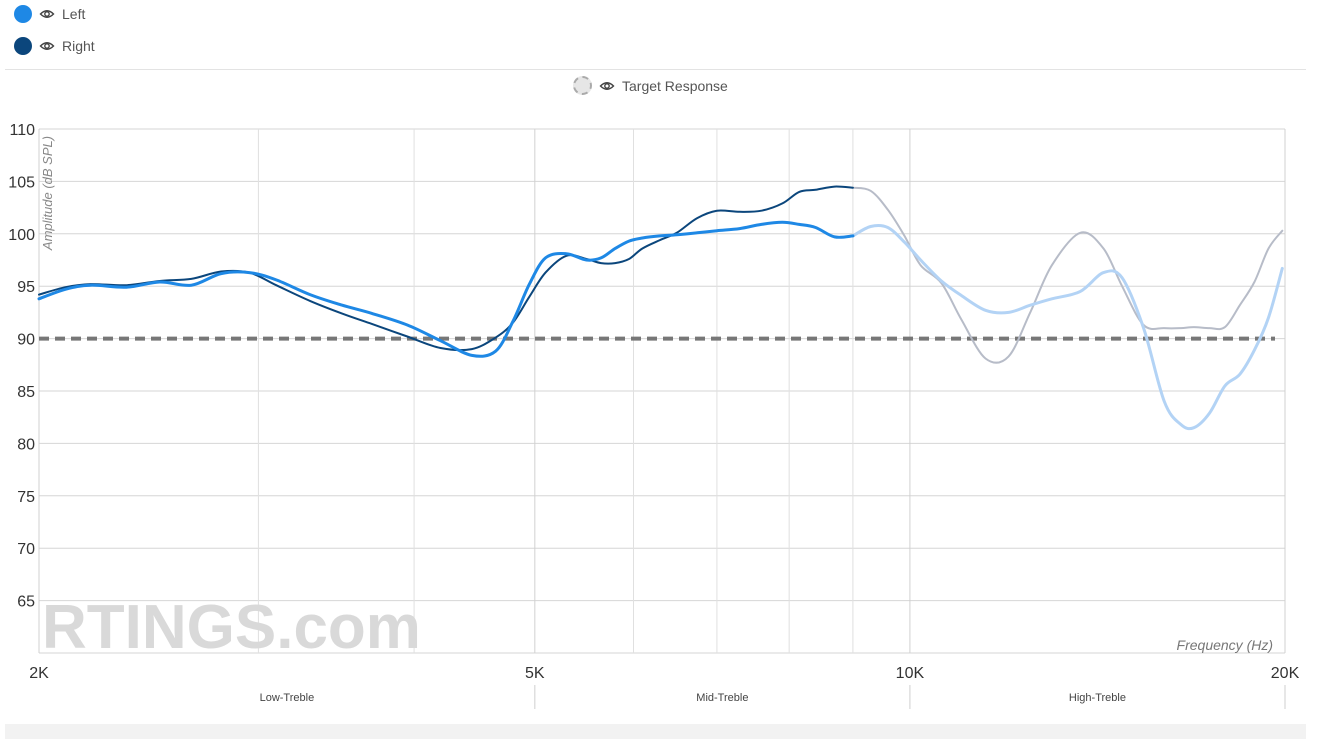 The width and height of the screenshot is (1317, 739). Describe the element at coordinates (910, 673) in the screenshot. I see `x-tick-label: 10K` at that location.